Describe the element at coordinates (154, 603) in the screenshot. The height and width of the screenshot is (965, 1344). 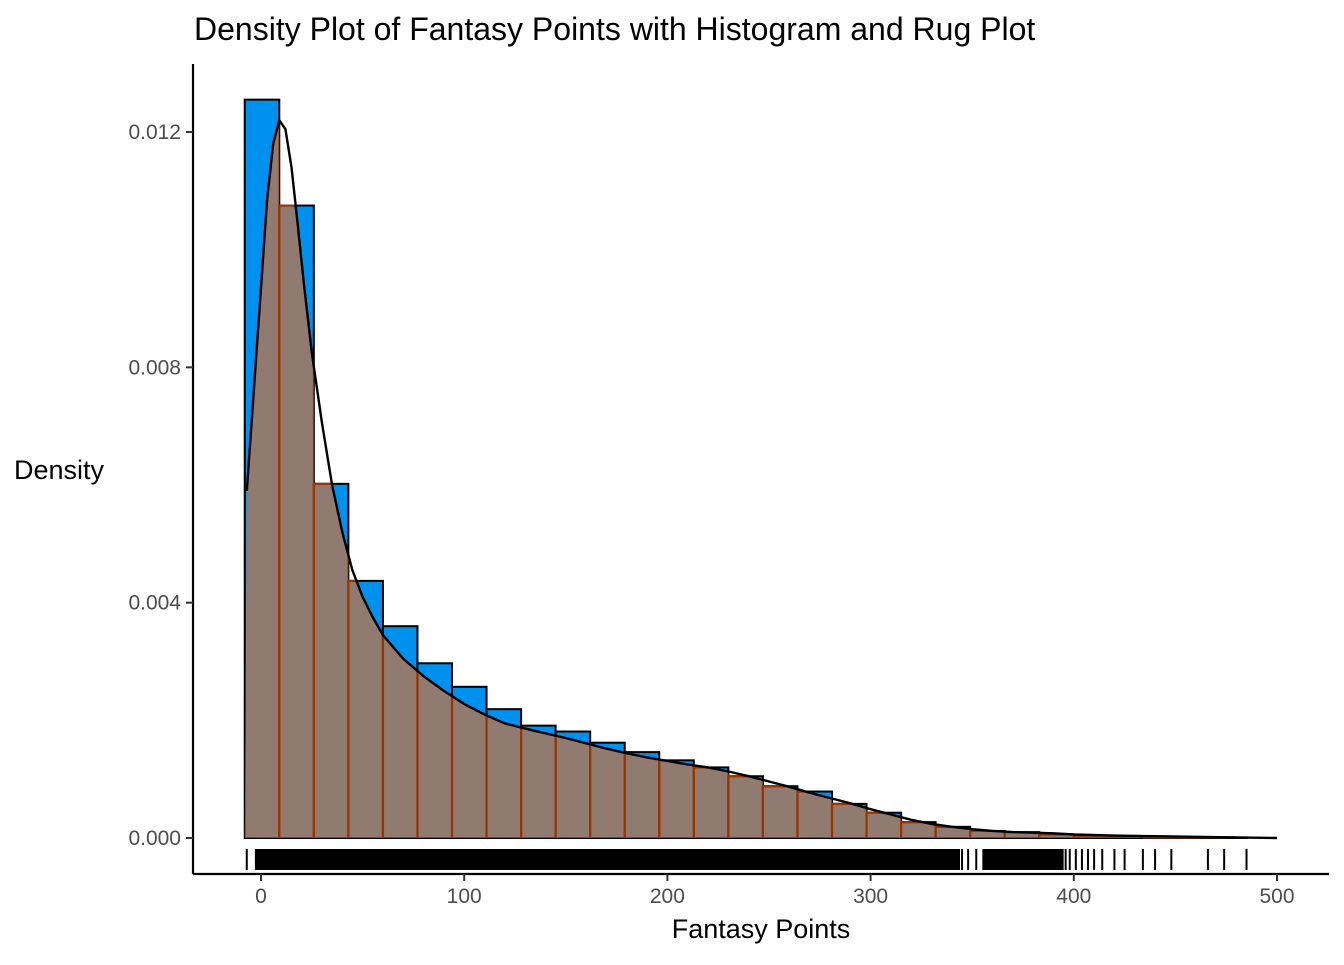
I see `y-tick-label: 0.004` at that location.